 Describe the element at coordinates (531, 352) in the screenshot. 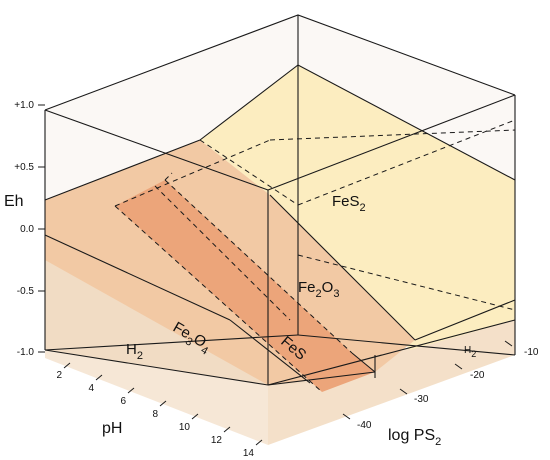

I see `logps2-tick-label: -10` at that location.